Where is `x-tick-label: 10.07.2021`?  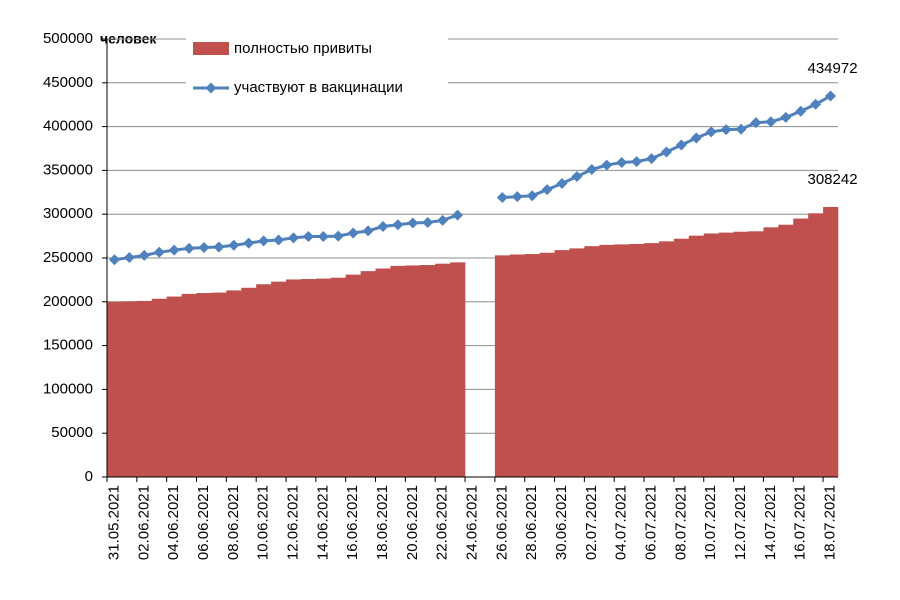 x-tick-label: 10.07.2021 is located at coordinates (710, 522).